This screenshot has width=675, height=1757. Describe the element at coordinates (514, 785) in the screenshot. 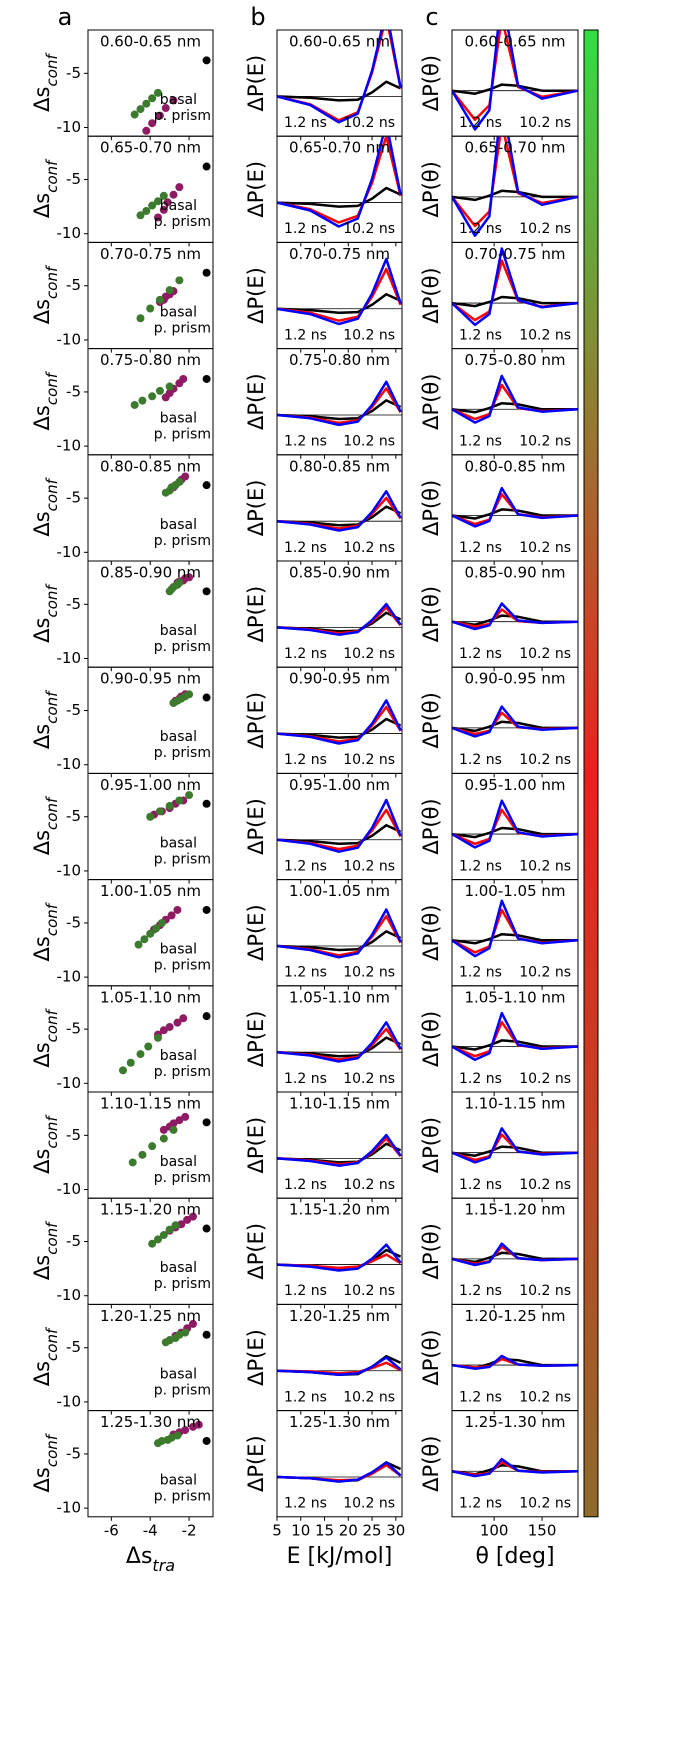

I see `range-label: 0.95-1.00 nm` at that location.